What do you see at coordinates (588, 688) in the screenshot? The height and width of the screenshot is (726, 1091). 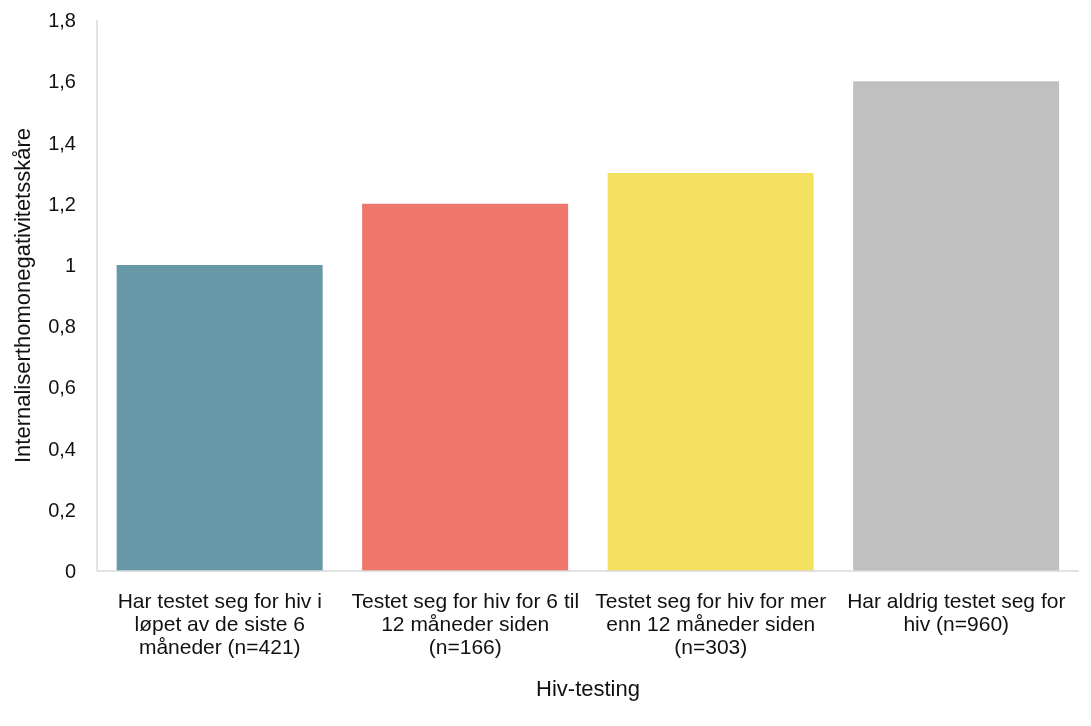 I see `x-axis-title: Hiv-testing` at bounding box center [588, 688].